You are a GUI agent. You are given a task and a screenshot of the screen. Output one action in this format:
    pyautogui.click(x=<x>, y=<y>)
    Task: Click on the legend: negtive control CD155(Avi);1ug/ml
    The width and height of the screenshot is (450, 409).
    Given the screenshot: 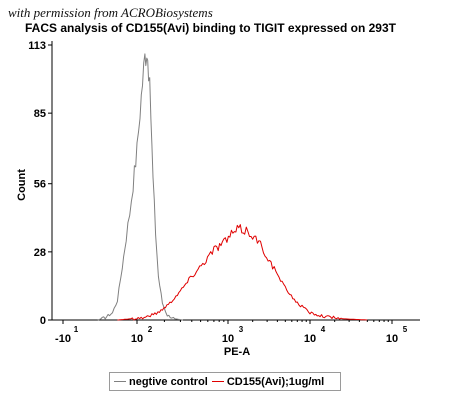 What is the action you would take?
    pyautogui.click(x=225, y=381)
    